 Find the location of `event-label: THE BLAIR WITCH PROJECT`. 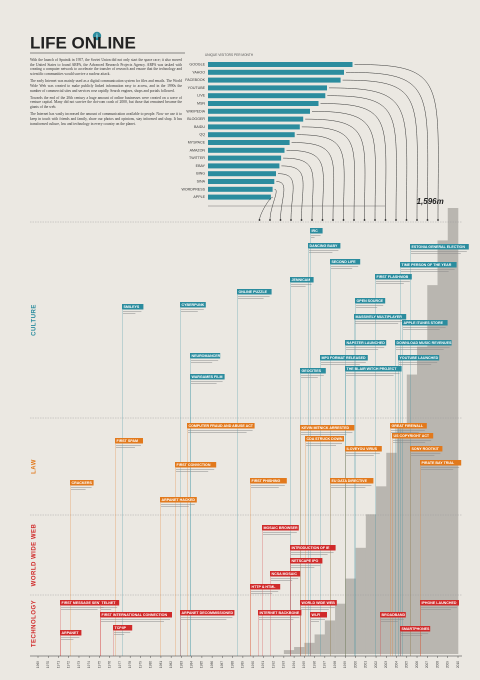

event-label: THE BLAIR WITCH PROJECT is located at coordinates (372, 369).